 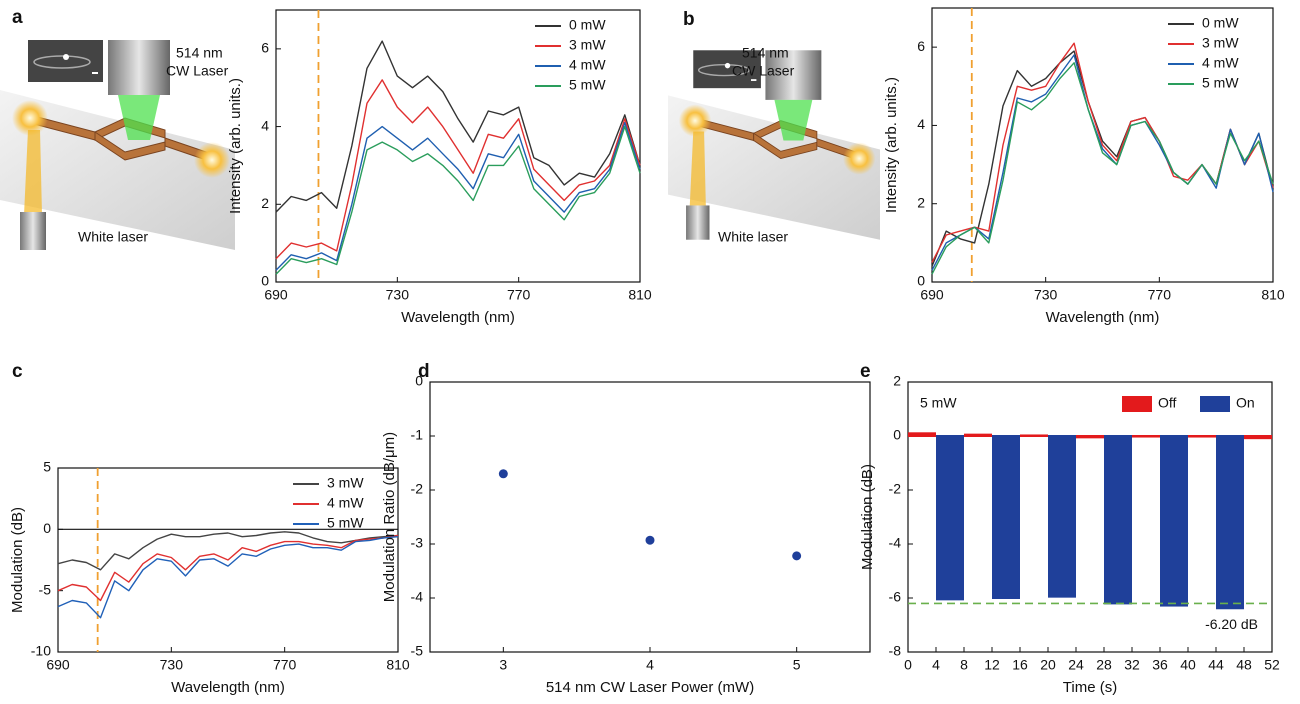 I want to click on x-tick-label: 52, so click(x=1272, y=665).